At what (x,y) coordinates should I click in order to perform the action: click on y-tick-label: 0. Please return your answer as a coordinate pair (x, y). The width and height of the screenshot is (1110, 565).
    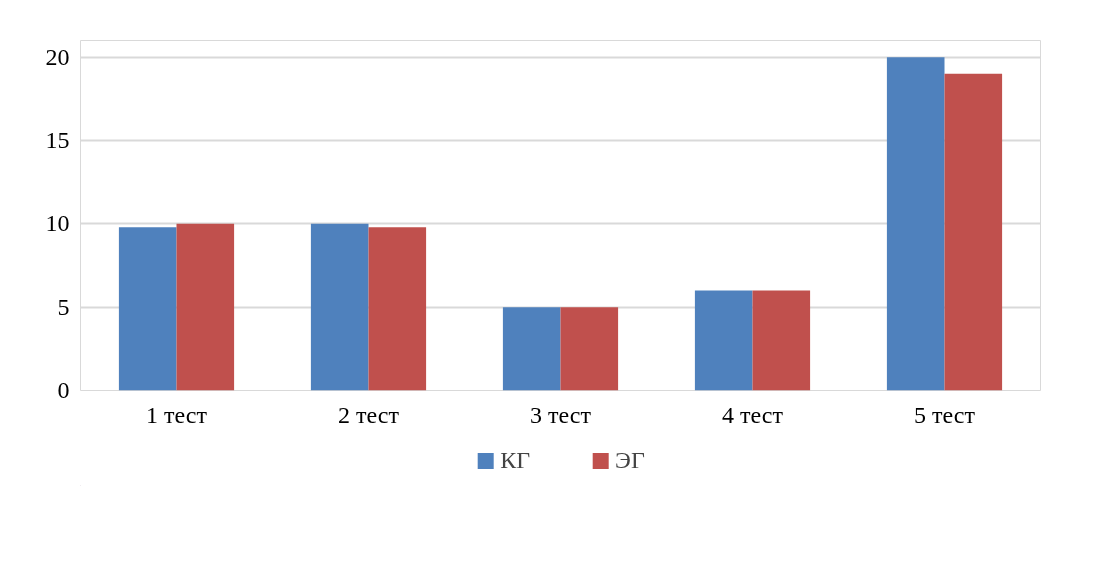
    Looking at the image, I should click on (63, 390).